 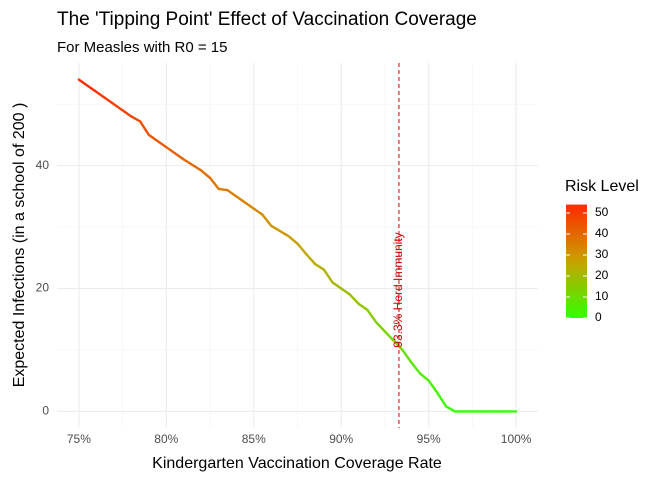 What do you see at coordinates (166, 439) in the screenshot?
I see `x-tick-label: 80%` at bounding box center [166, 439].